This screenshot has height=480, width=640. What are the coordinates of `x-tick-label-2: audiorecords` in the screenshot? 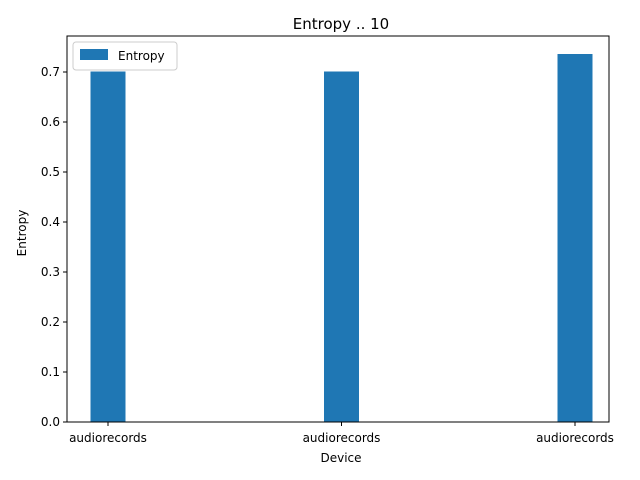 It's located at (575, 438).